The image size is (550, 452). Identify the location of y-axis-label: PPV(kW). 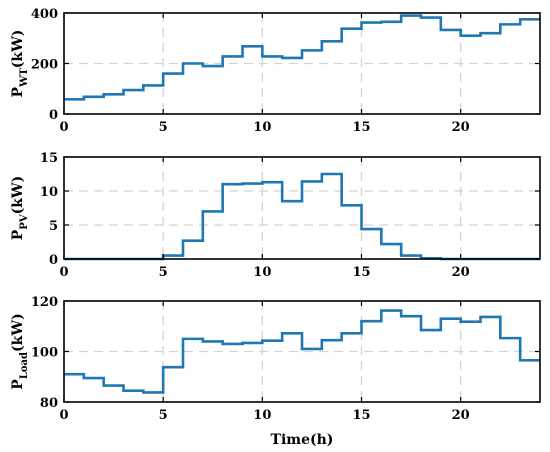
(20, 208).